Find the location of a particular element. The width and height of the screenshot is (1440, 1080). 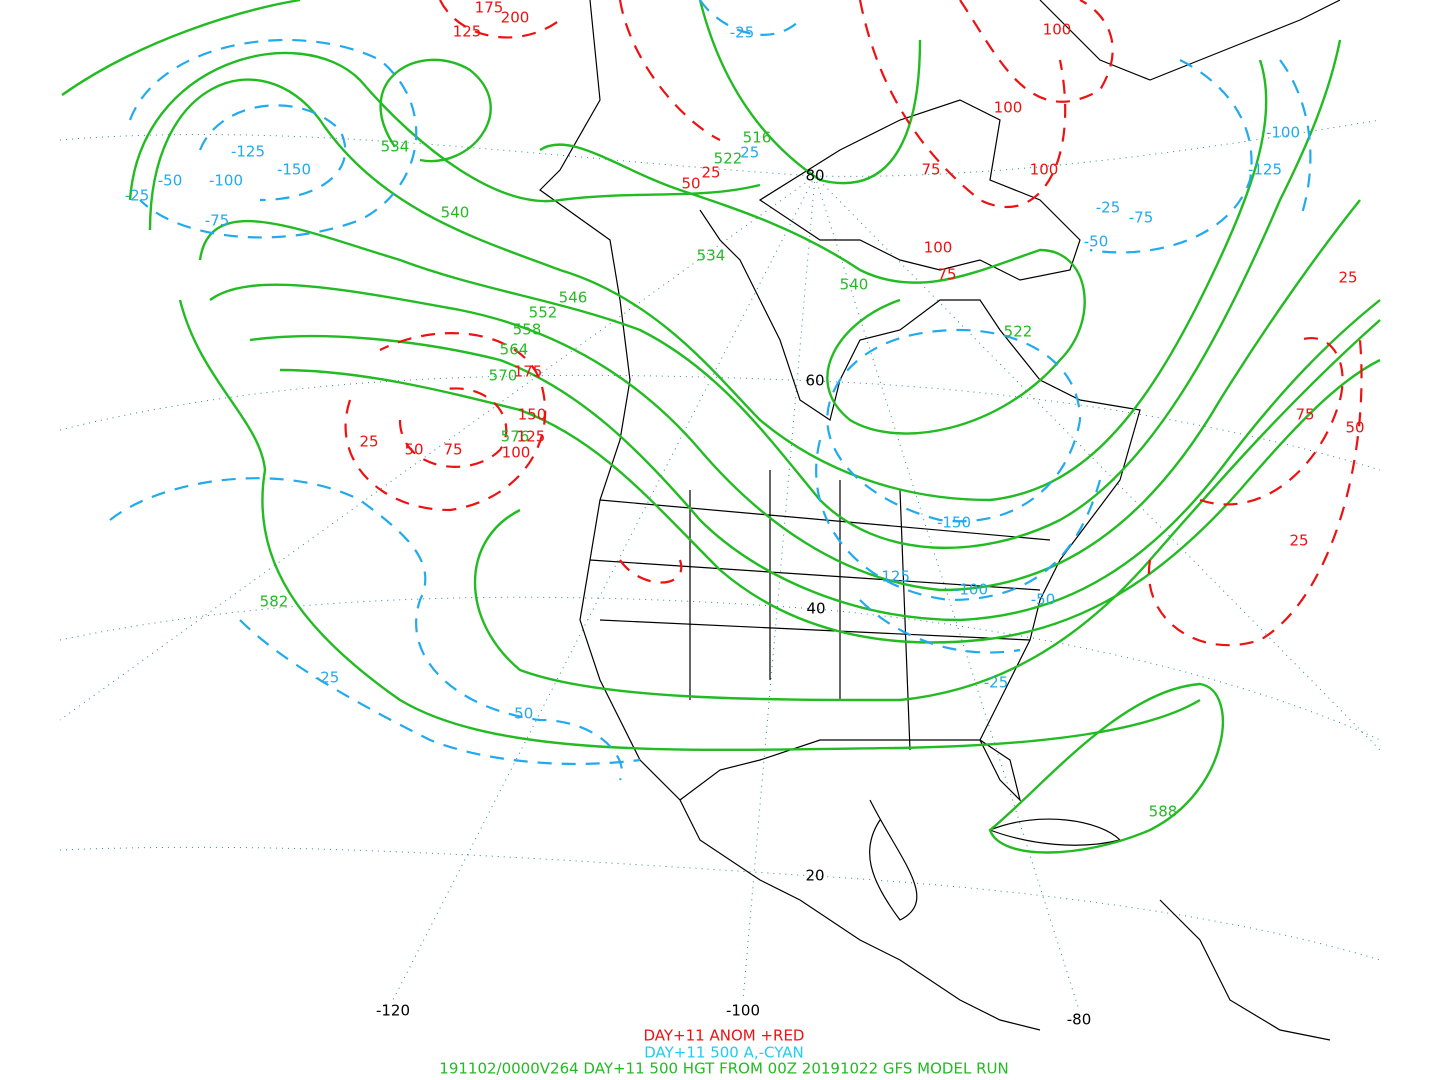

height-label: 546 is located at coordinates (573, 298).